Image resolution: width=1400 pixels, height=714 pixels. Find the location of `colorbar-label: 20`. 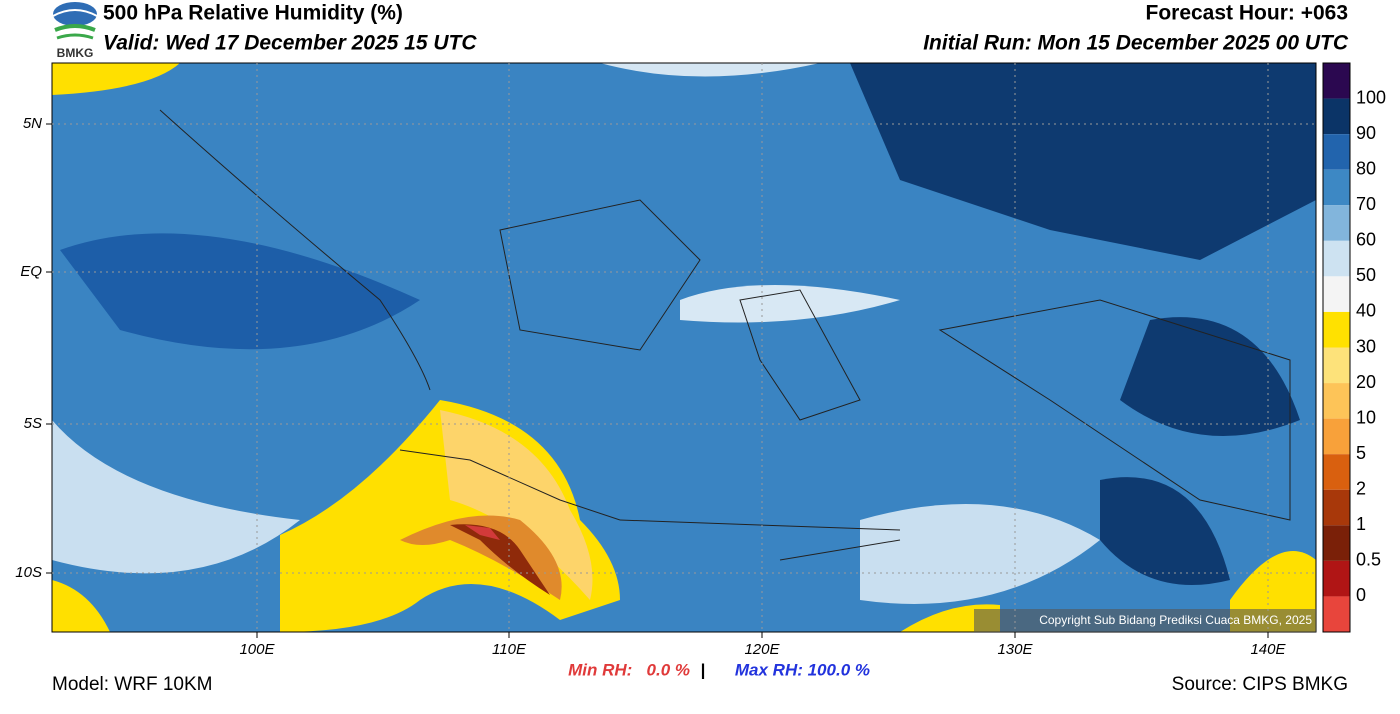

colorbar-label: 20 is located at coordinates (1366, 382).